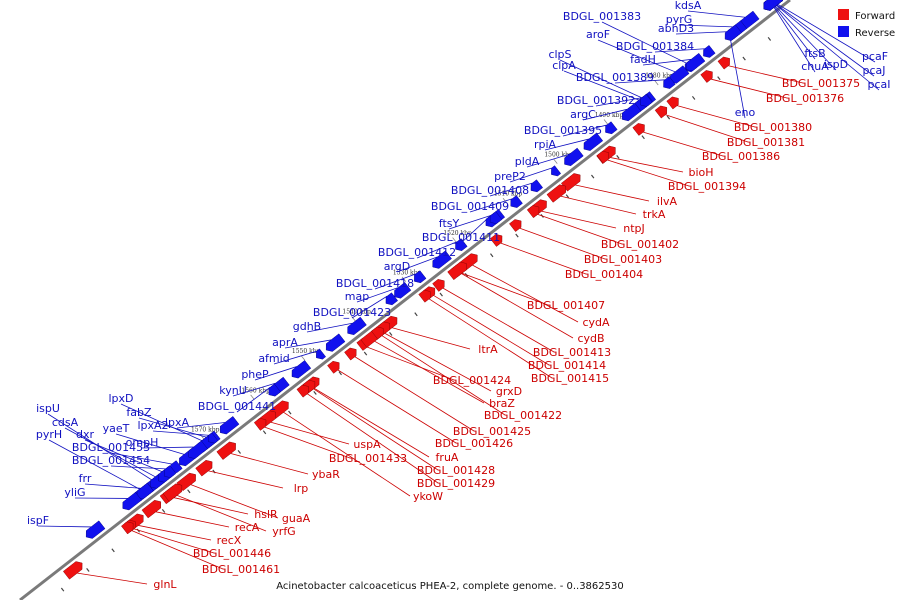 Image resolution: width=900 pixels, height=600 pixels. I want to click on reverse-gene-label-clps: clpS, so click(559, 54).